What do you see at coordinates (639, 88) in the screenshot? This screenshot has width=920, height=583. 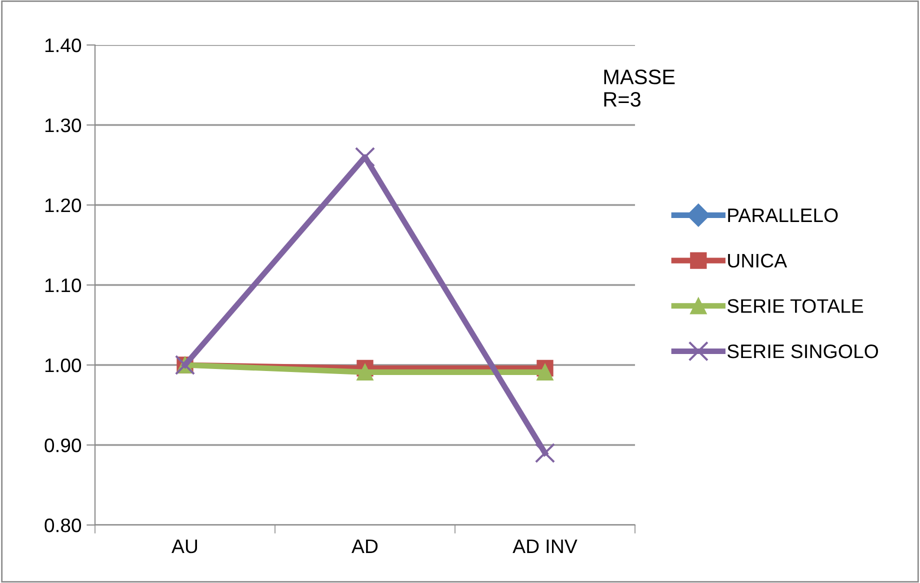 I see `annotation: MASSE R=3` at bounding box center [639, 88].